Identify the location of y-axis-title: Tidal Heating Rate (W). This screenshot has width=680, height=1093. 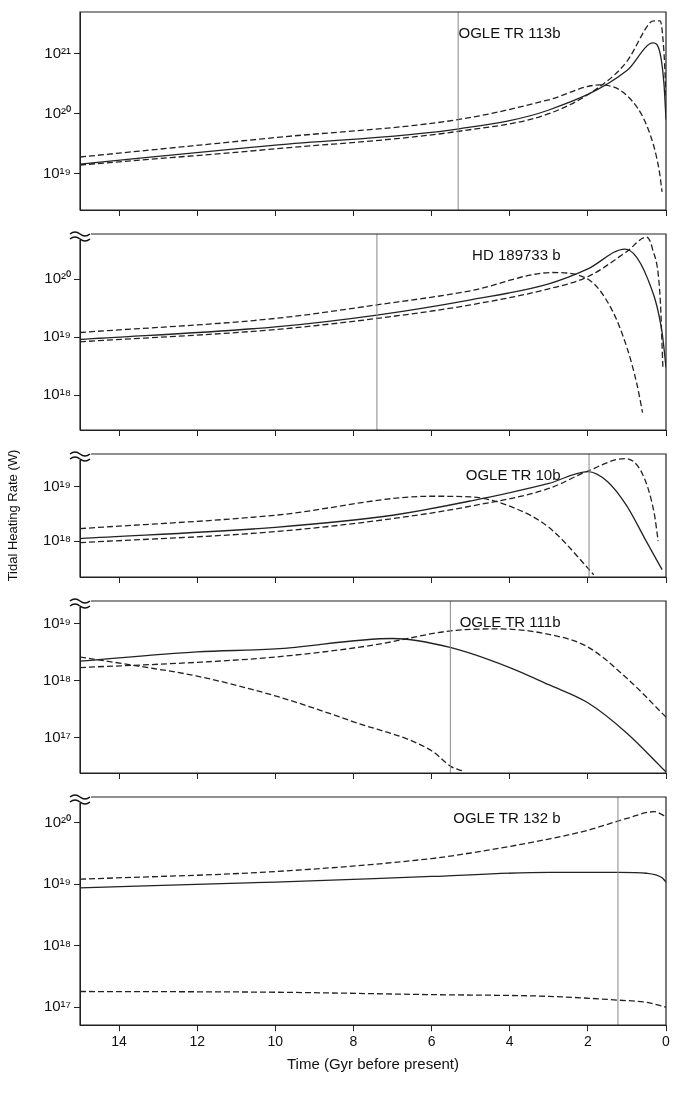
(13, 515).